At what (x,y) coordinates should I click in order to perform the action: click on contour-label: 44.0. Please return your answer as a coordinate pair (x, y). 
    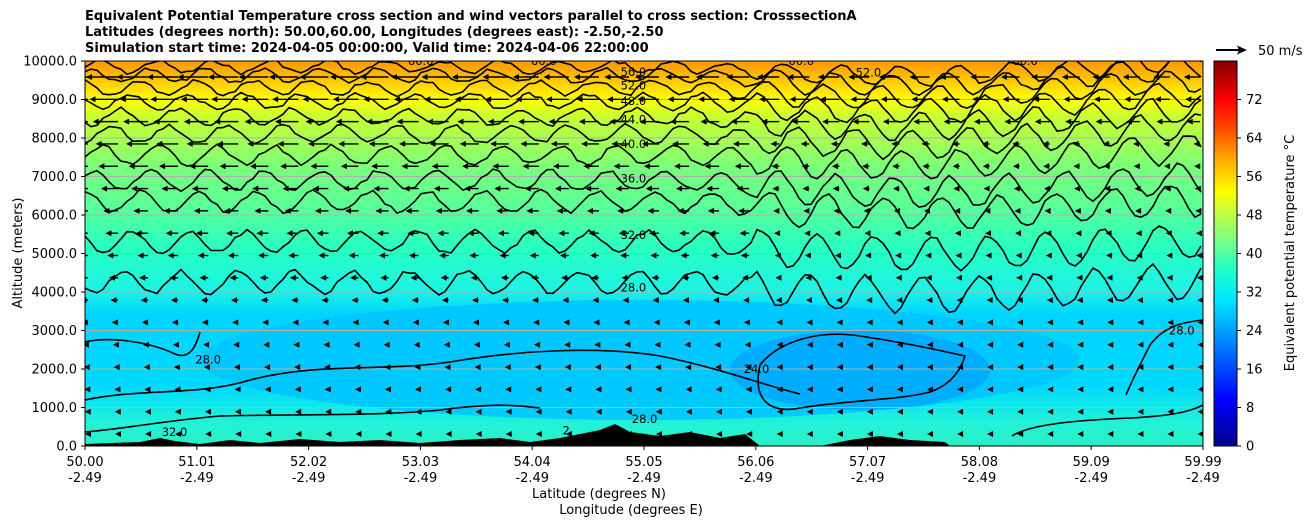
    Looking at the image, I should click on (634, 120).